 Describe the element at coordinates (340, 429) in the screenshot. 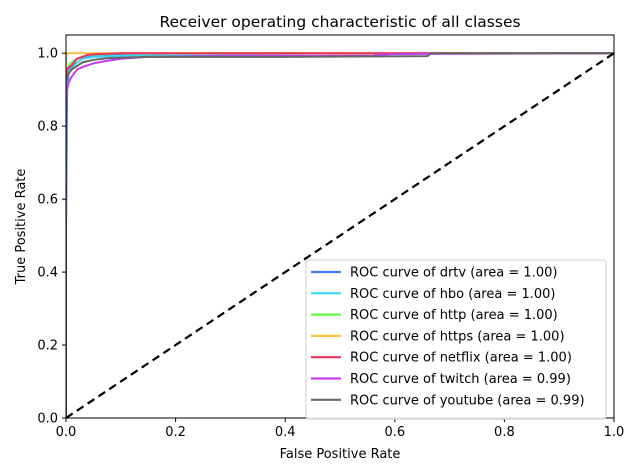

I see `x-axis-ticks: 0.0 0.2 0.4 0.6 0.8 1.0` at that location.